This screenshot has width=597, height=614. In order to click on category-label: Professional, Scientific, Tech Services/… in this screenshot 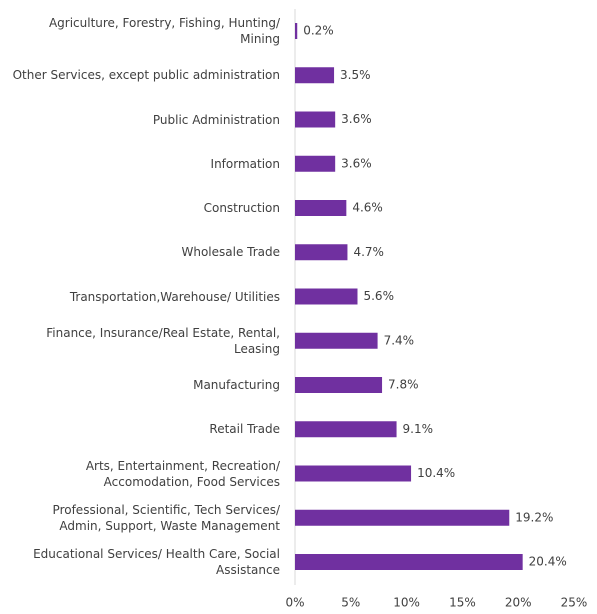, I will do `click(166, 517)`.